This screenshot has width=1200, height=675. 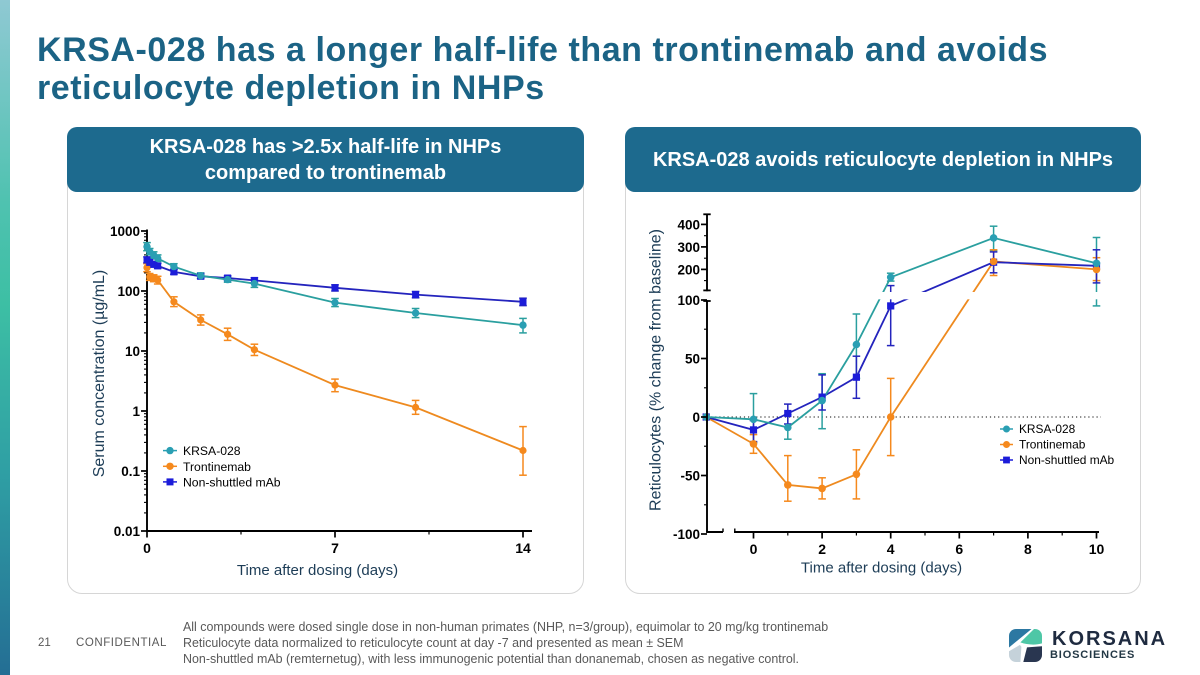 I want to click on svg-text:Reticulocytes (% change from b: Reticulocytes (% change from baseline), so click(x=656, y=370).